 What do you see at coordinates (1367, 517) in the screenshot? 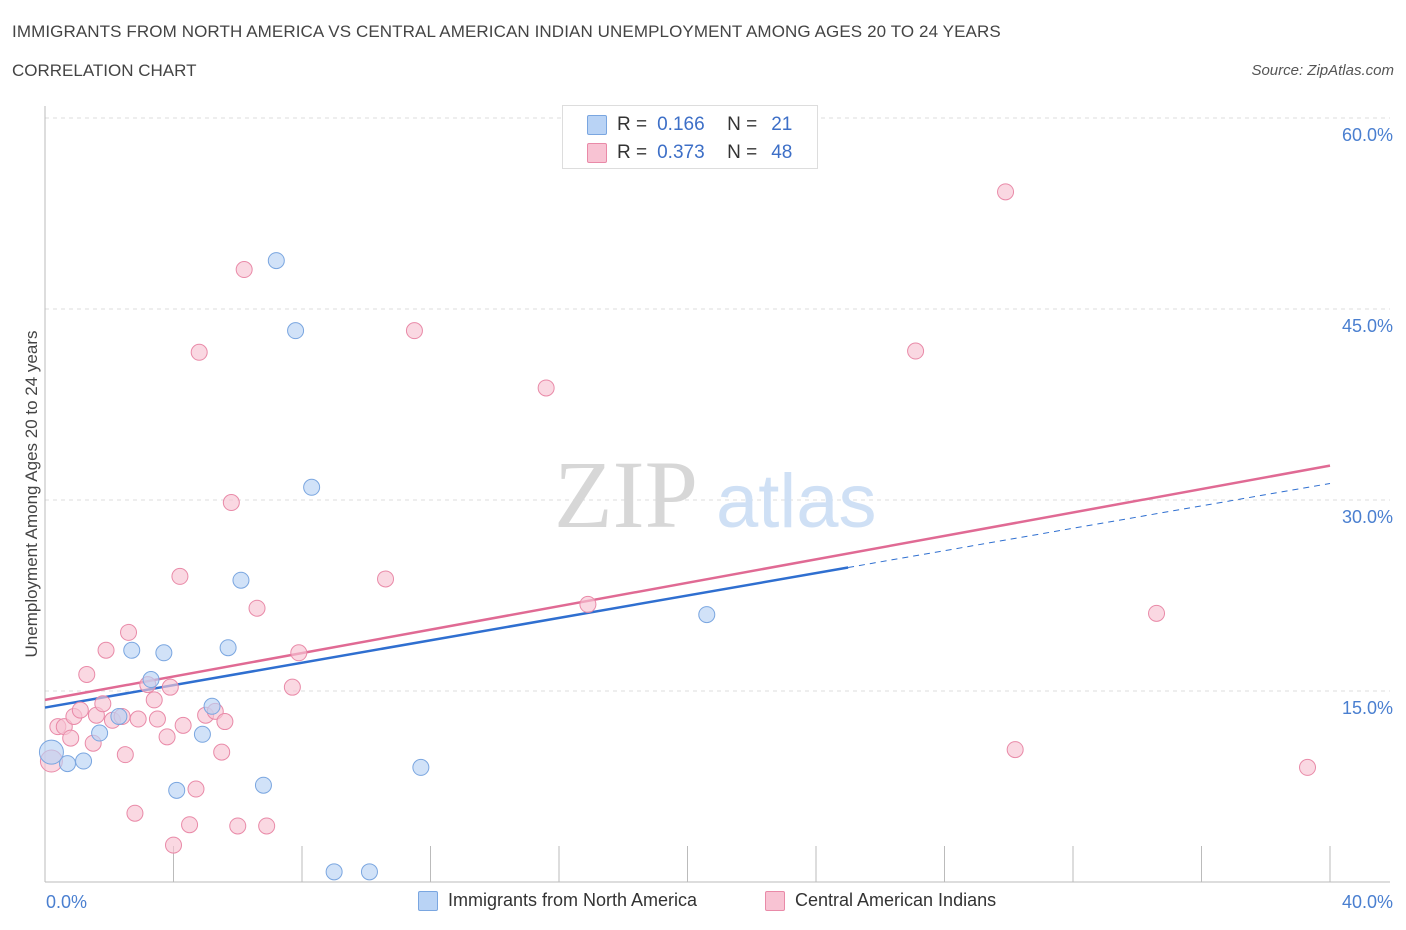
I see `y-tick-label: 30.0%` at bounding box center [1367, 517].